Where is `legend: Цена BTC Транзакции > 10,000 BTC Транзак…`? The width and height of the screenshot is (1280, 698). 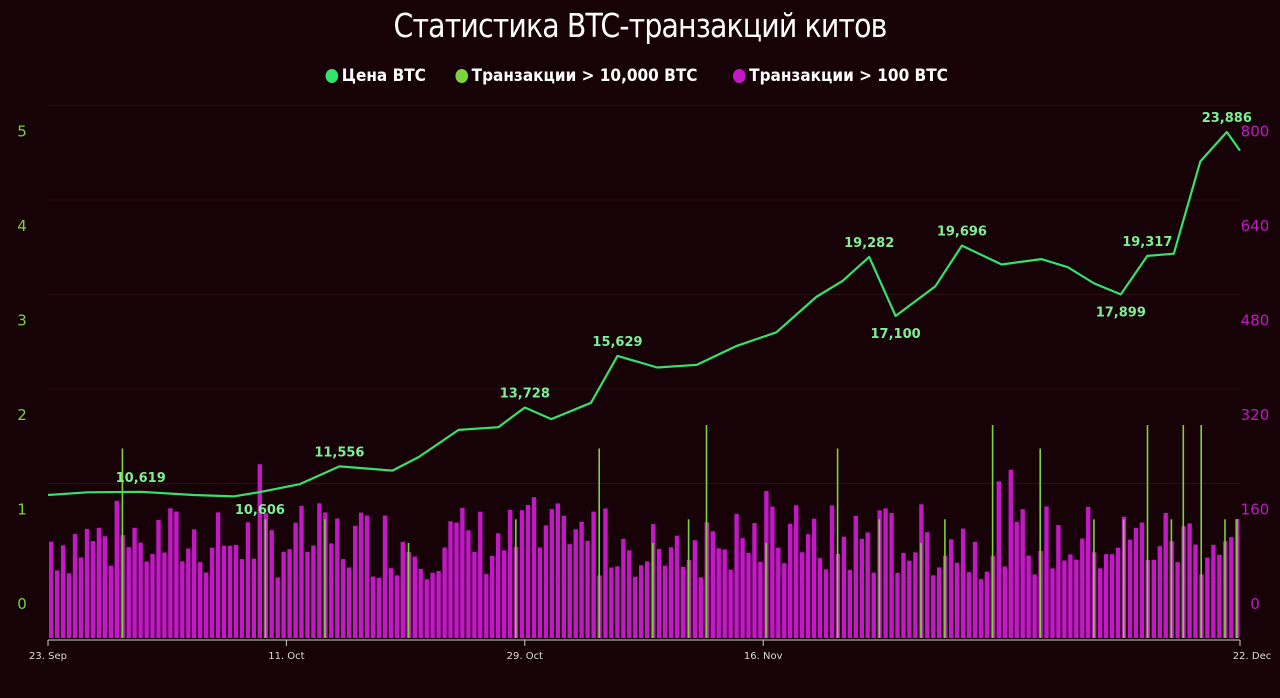 legend: Цена BTC Транзакции > 10,000 BTC Транзак… is located at coordinates (640, 76).